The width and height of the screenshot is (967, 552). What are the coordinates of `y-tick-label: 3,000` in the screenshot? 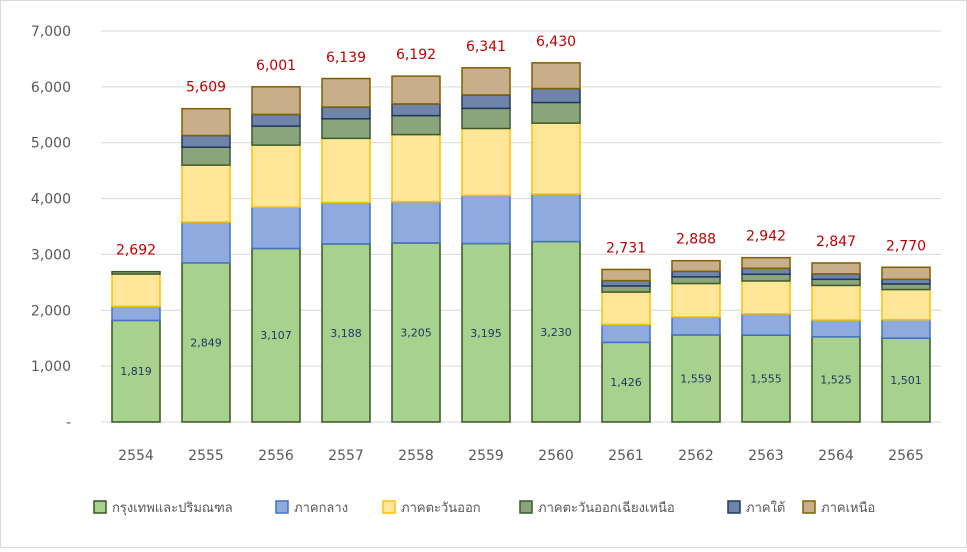 It's located at (51, 255).